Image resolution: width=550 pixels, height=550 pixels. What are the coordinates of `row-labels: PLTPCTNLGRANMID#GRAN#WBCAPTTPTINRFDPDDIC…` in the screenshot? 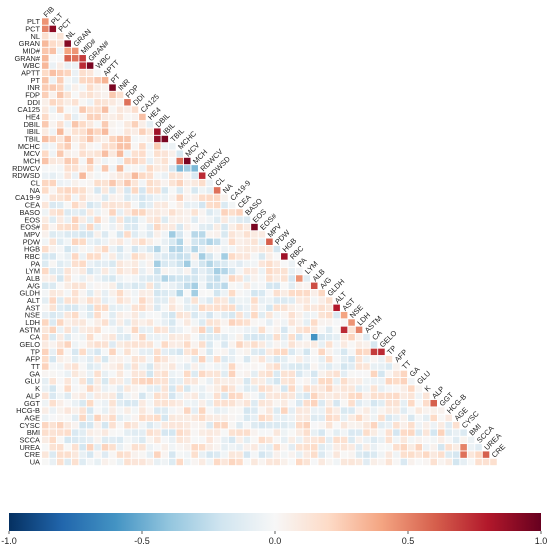 It's located at (26, 241).